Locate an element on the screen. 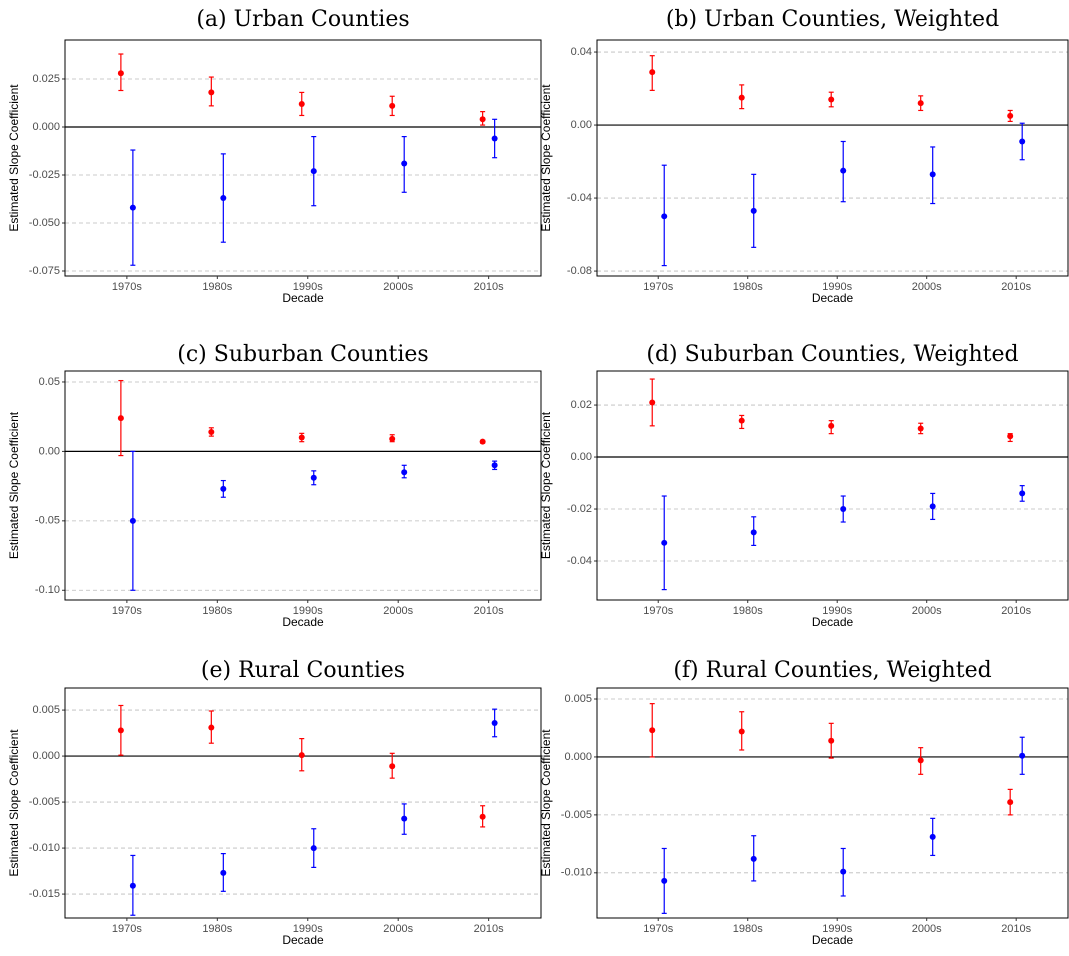 This screenshot has width=1069, height=956. y-tick-label: -0.005 is located at coordinates (576, 815).